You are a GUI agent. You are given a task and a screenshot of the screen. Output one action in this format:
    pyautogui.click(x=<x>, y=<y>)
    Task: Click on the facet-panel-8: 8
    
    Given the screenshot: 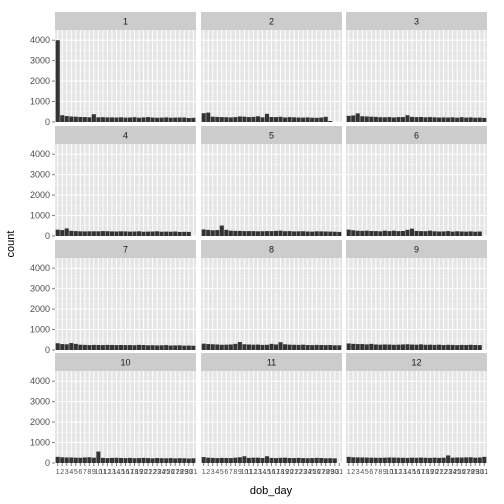 What is the action you would take?
    pyautogui.click(x=271, y=295)
    